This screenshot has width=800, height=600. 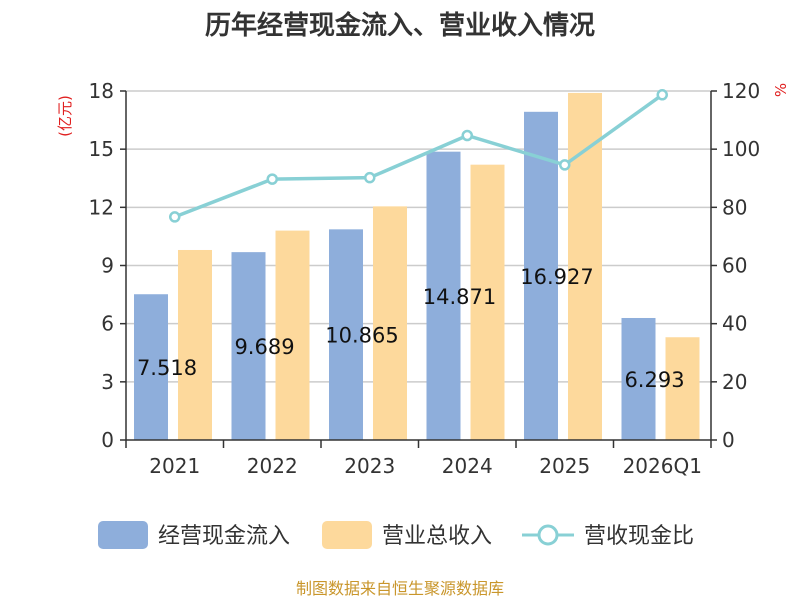 What do you see at coordinates (107, 266) in the screenshot?
I see `left-tick-label: 9` at bounding box center [107, 266].